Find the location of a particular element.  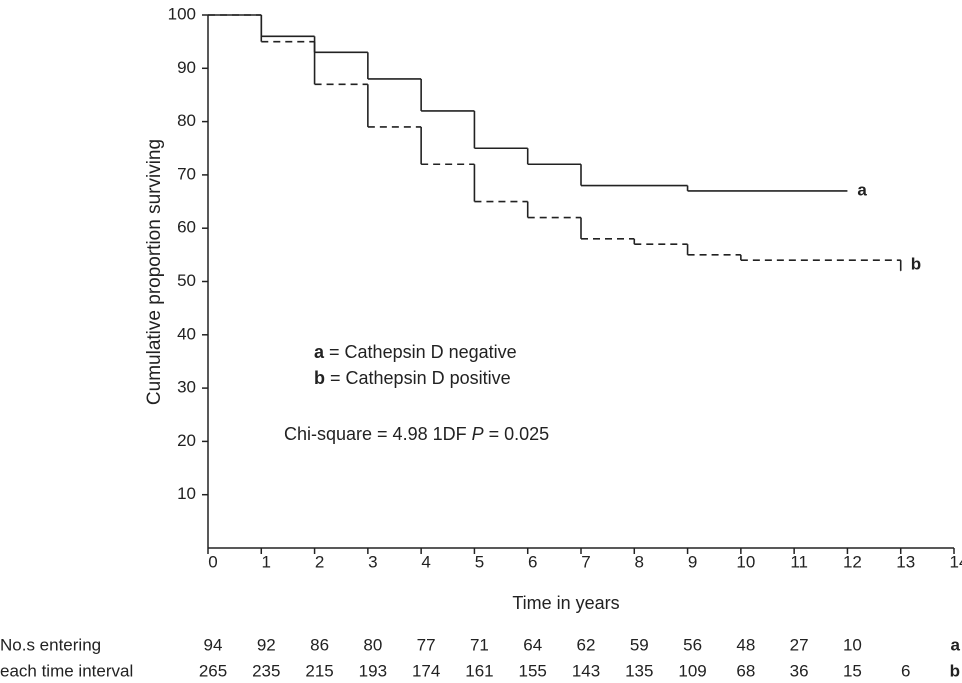

risk-count: 235 is located at coordinates (266, 670).